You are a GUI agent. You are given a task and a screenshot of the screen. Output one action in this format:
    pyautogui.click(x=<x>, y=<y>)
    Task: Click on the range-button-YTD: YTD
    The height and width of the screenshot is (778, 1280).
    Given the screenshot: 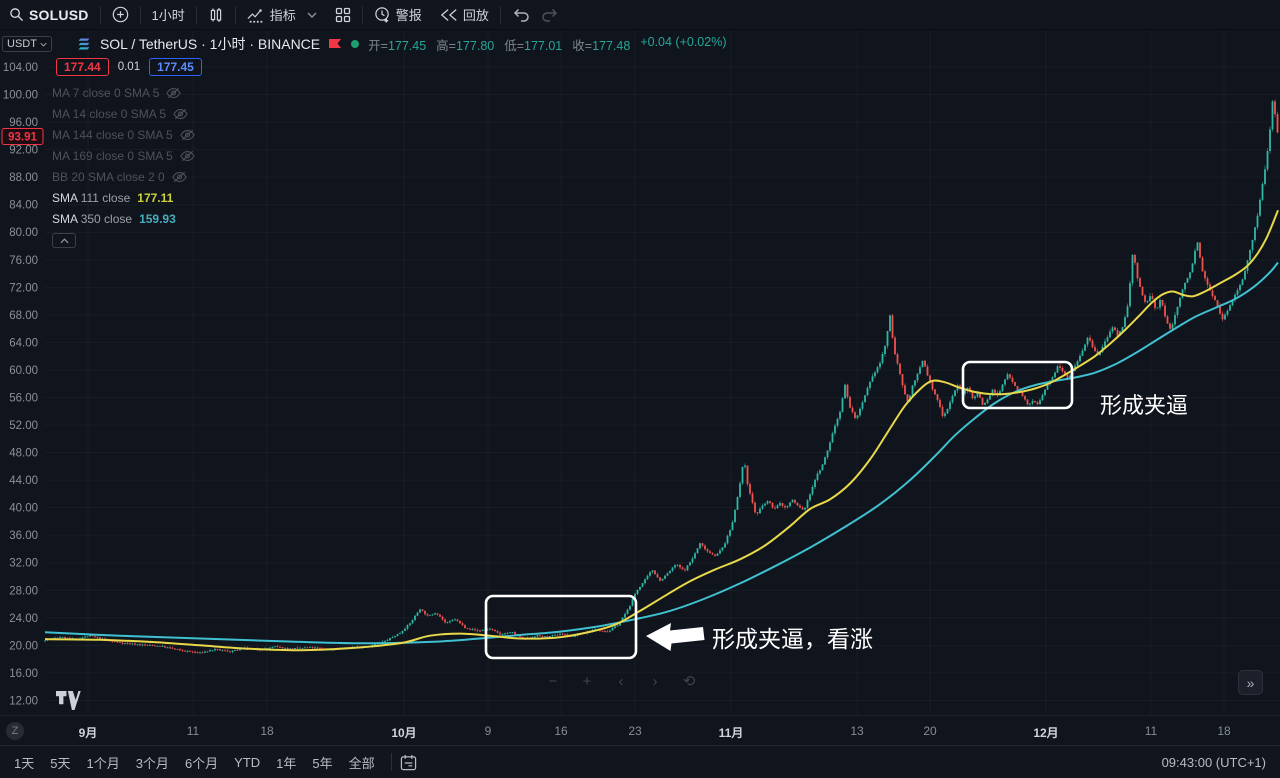 What is the action you would take?
    pyautogui.click(x=247, y=762)
    